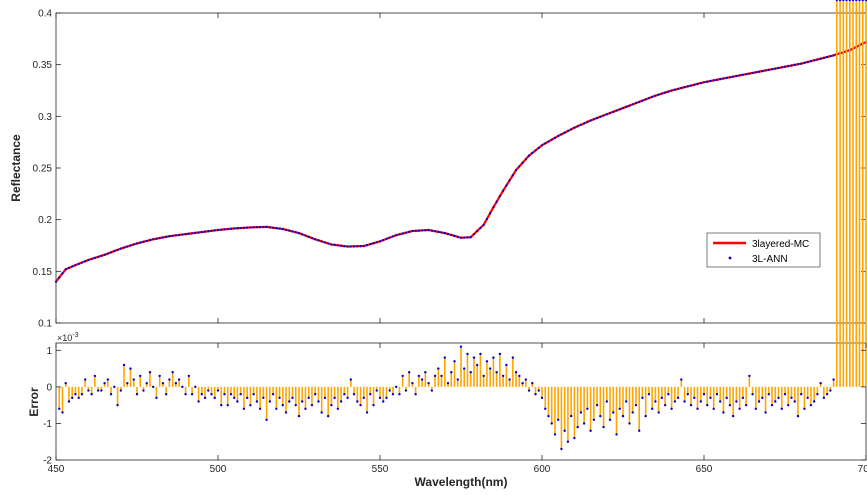  I want to click on reflectance-y-tick-label: 0.2, so click(45, 220).